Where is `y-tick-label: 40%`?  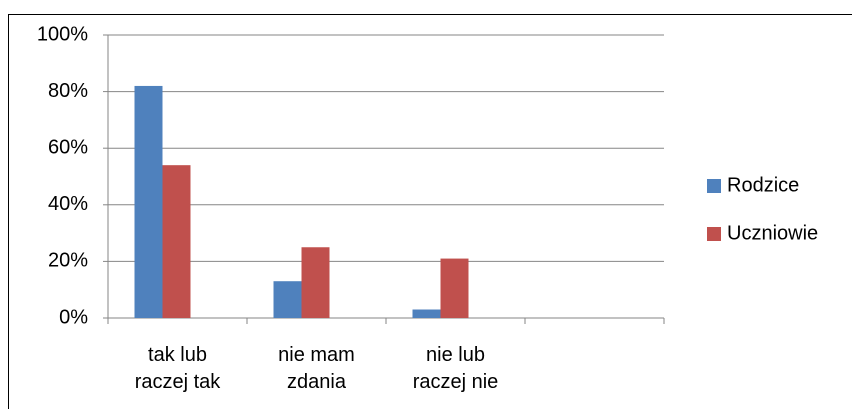
y-tick-label: 40% is located at coordinates (68, 204).